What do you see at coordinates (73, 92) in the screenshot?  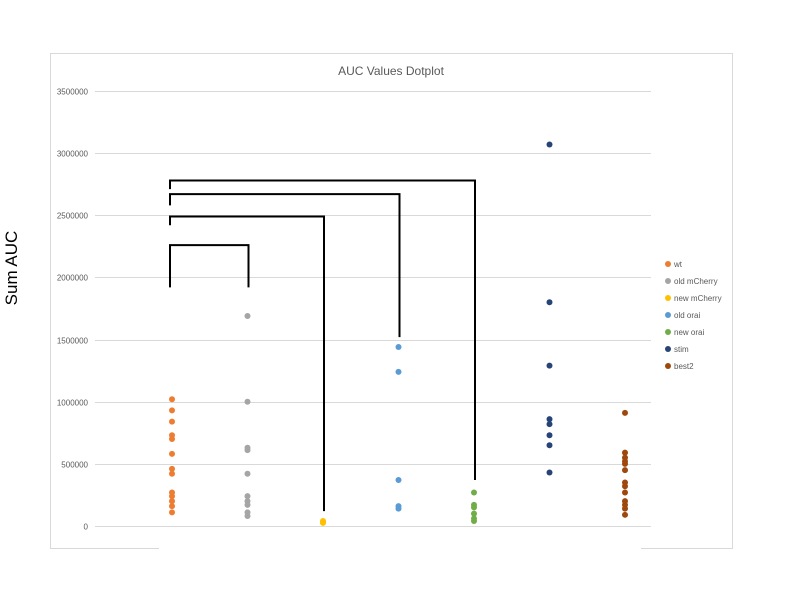 I see `y-tick-label: 3500000` at bounding box center [73, 92].